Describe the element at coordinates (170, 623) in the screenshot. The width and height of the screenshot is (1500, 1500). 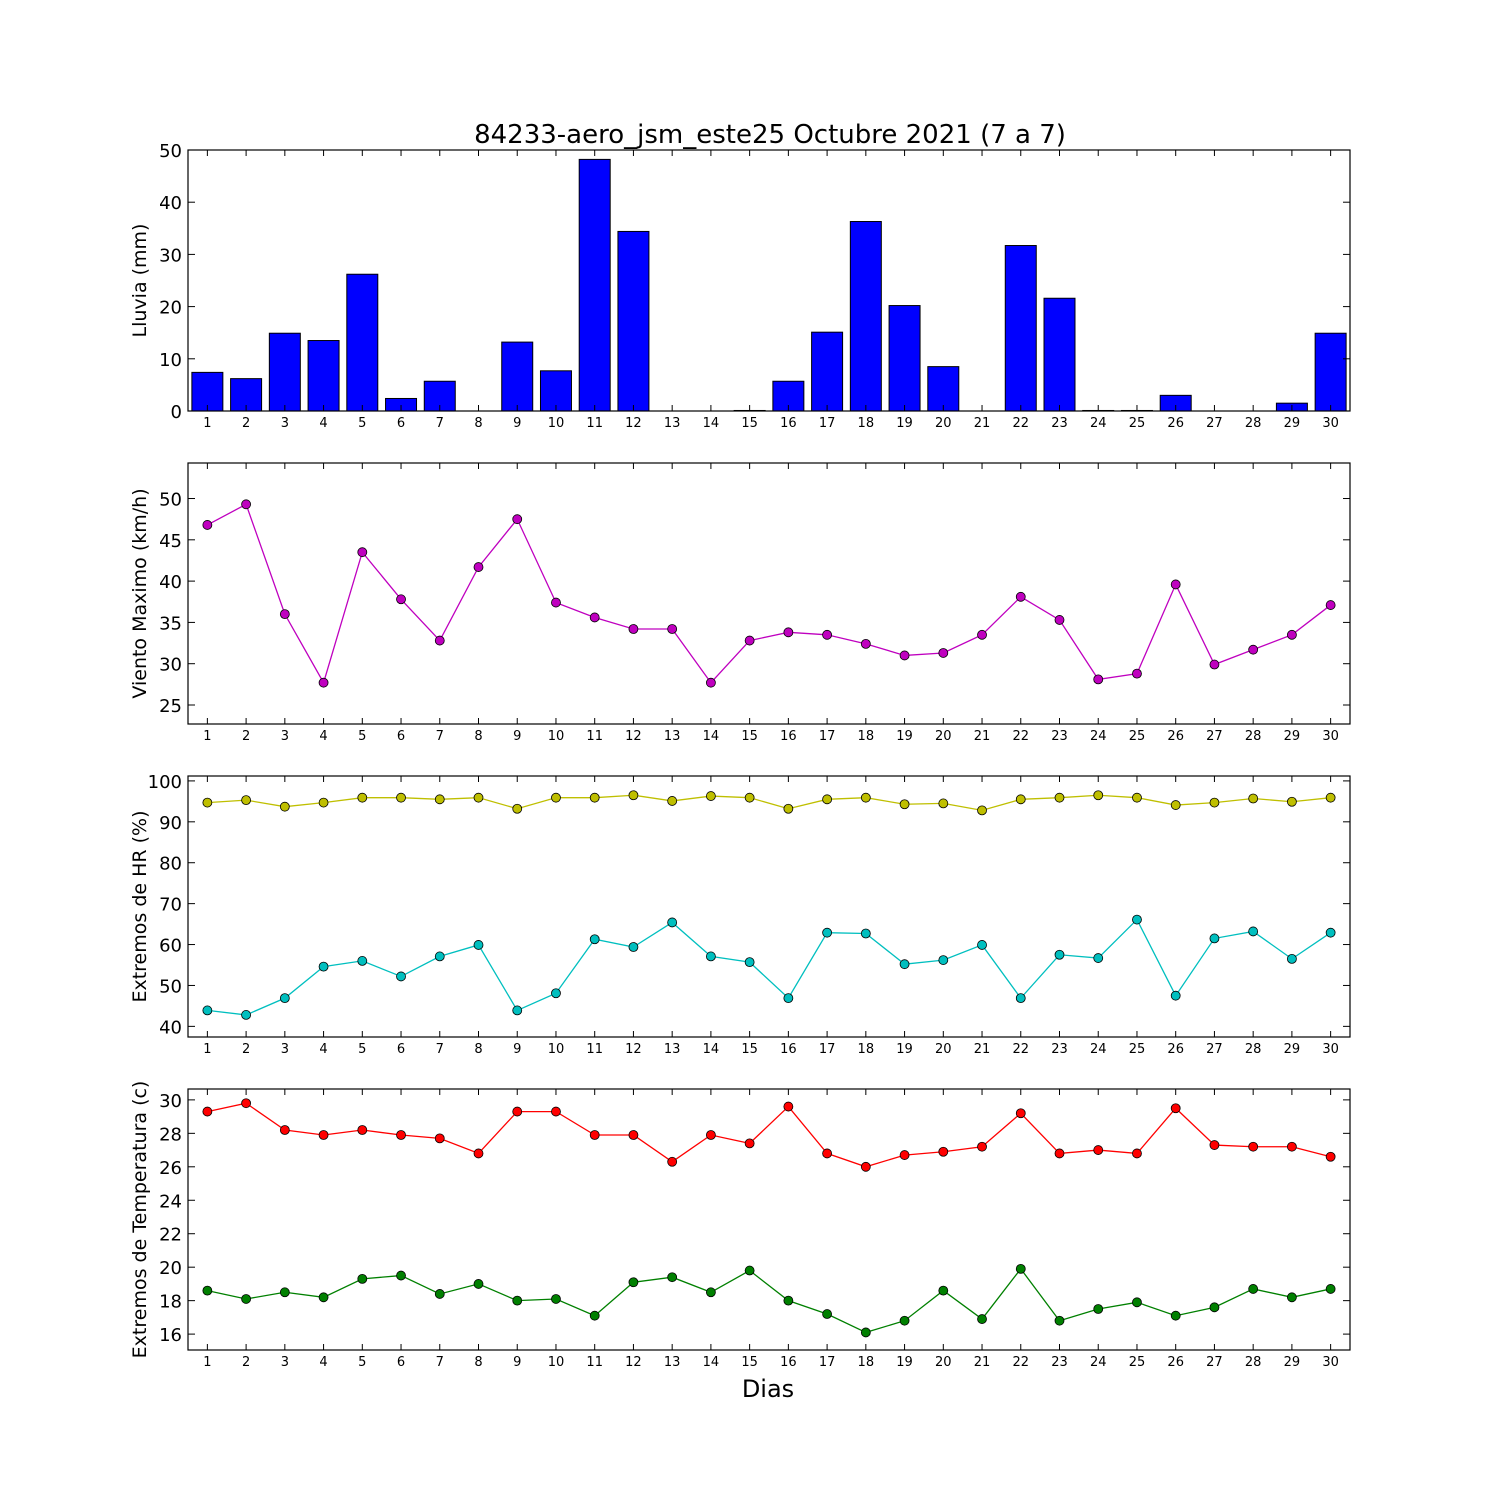
I see `y-tick-label: 35` at that location.